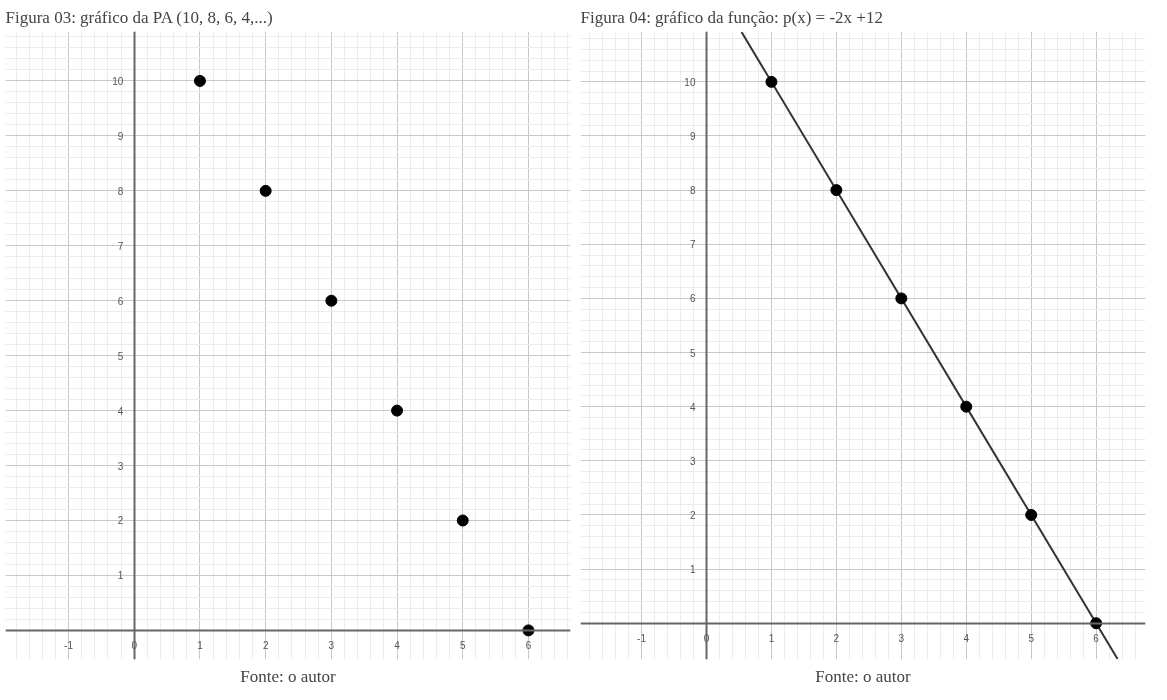 This screenshot has height=700, width=1167. What do you see at coordinates (139, 17) in the screenshot?
I see `chart-title: Figura 03: gráfico da PA (10, 8, 6, 4,...)` at bounding box center [139, 17].